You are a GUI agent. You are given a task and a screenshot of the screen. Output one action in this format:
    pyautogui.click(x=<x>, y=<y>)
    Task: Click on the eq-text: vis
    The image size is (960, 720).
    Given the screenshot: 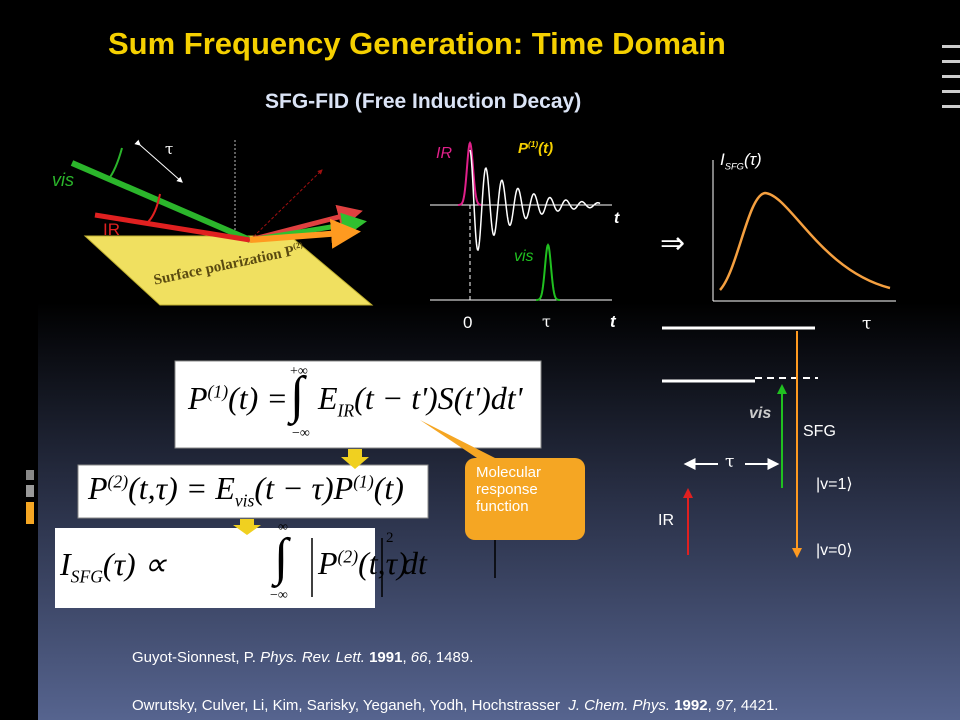 What is the action you would take?
    pyautogui.click(x=244, y=500)
    